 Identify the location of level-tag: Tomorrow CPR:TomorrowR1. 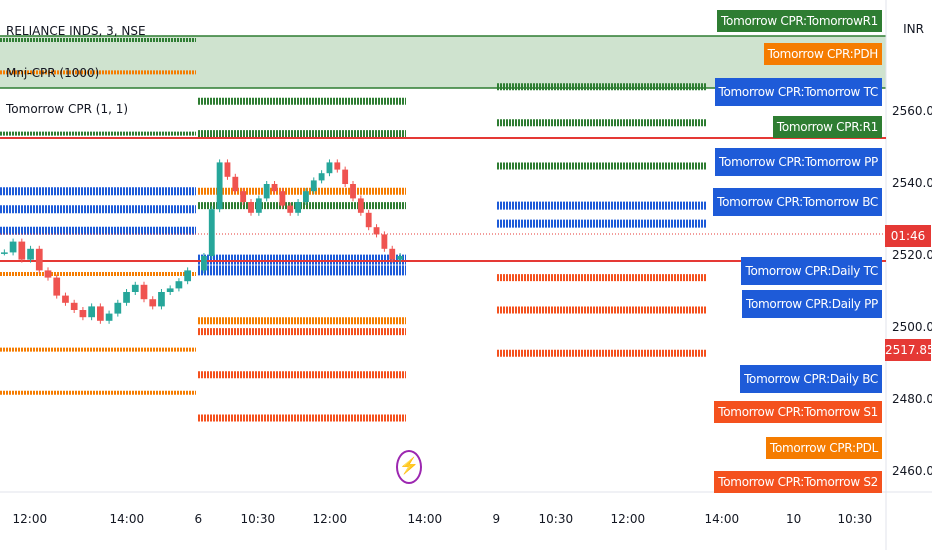
(799, 21).